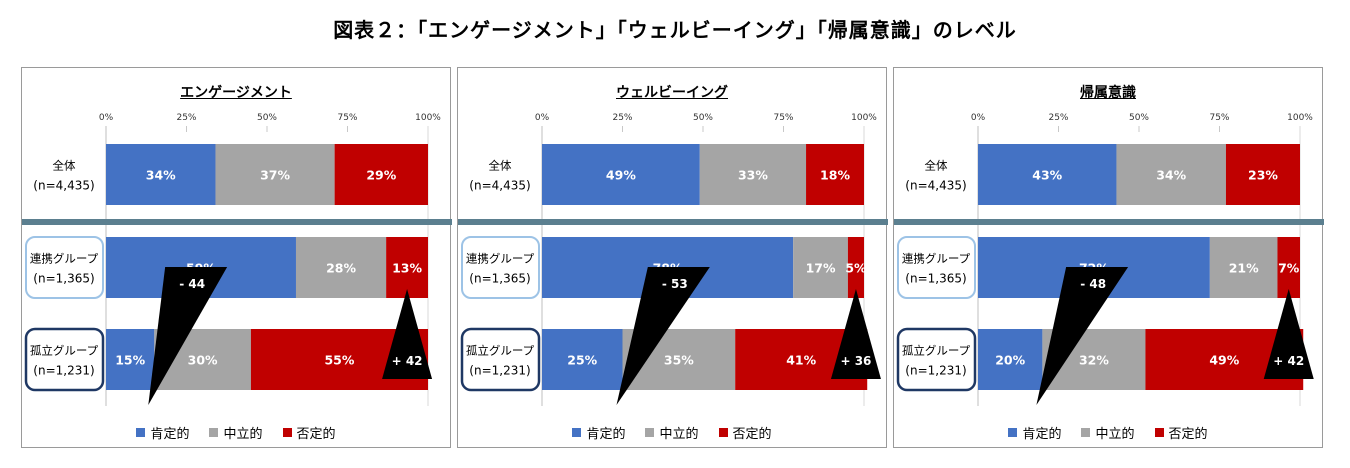  I want to click on data-label-negative: 23%, so click(1263, 175).